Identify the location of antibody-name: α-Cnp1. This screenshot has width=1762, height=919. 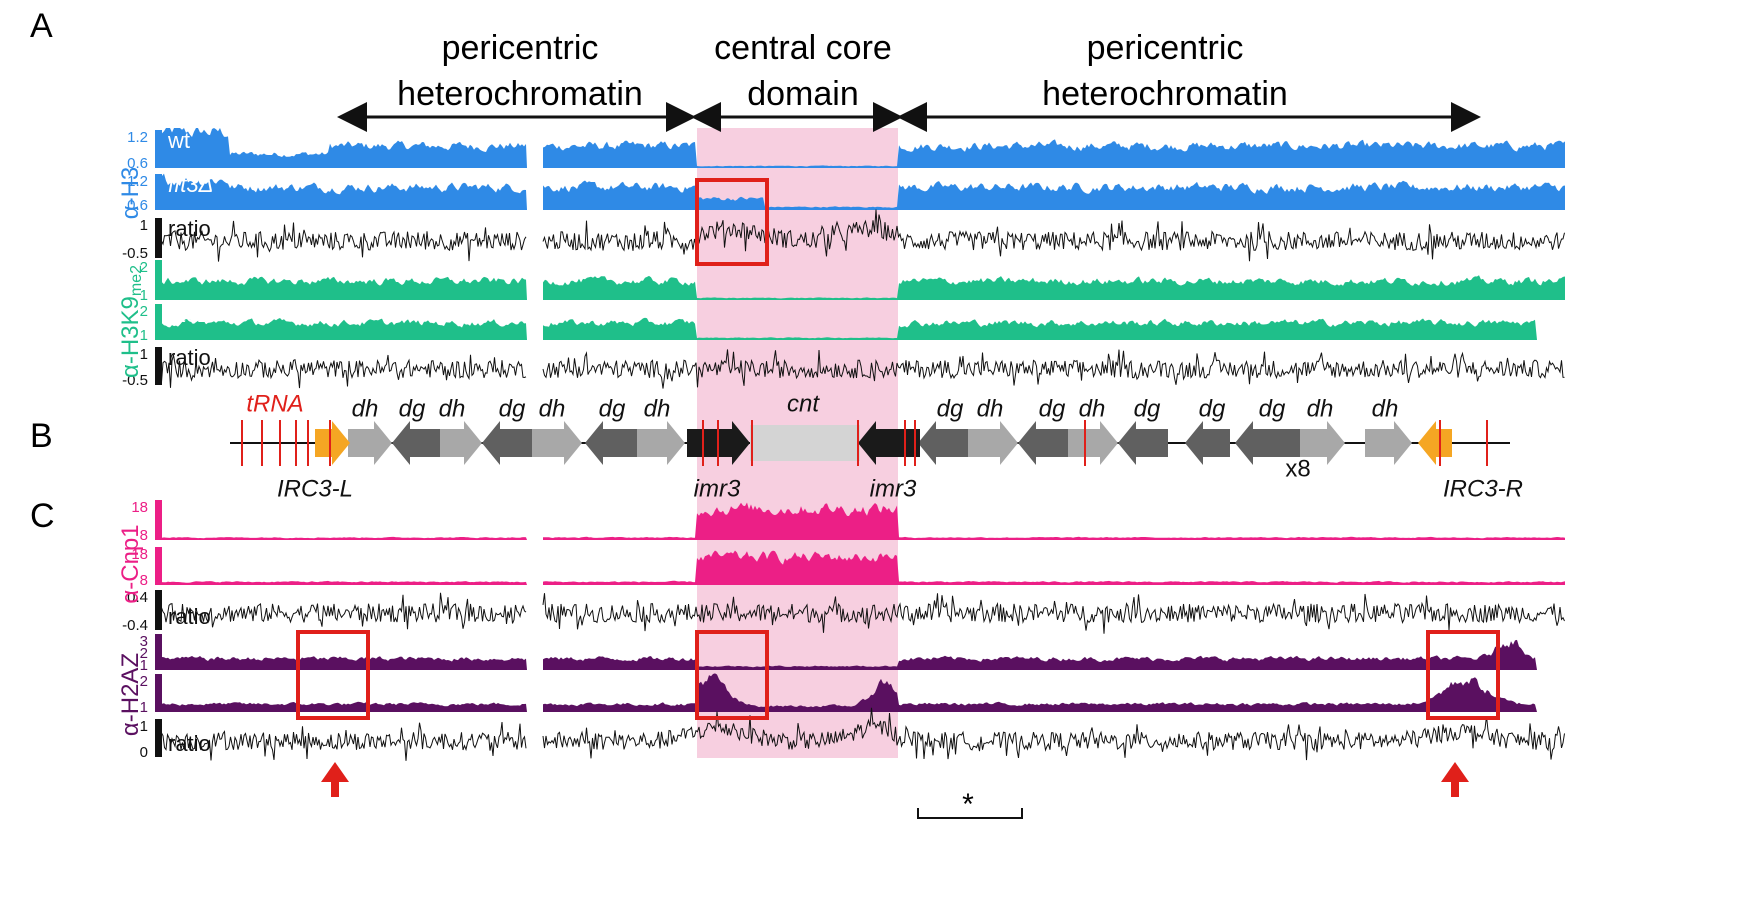
(130, 563).